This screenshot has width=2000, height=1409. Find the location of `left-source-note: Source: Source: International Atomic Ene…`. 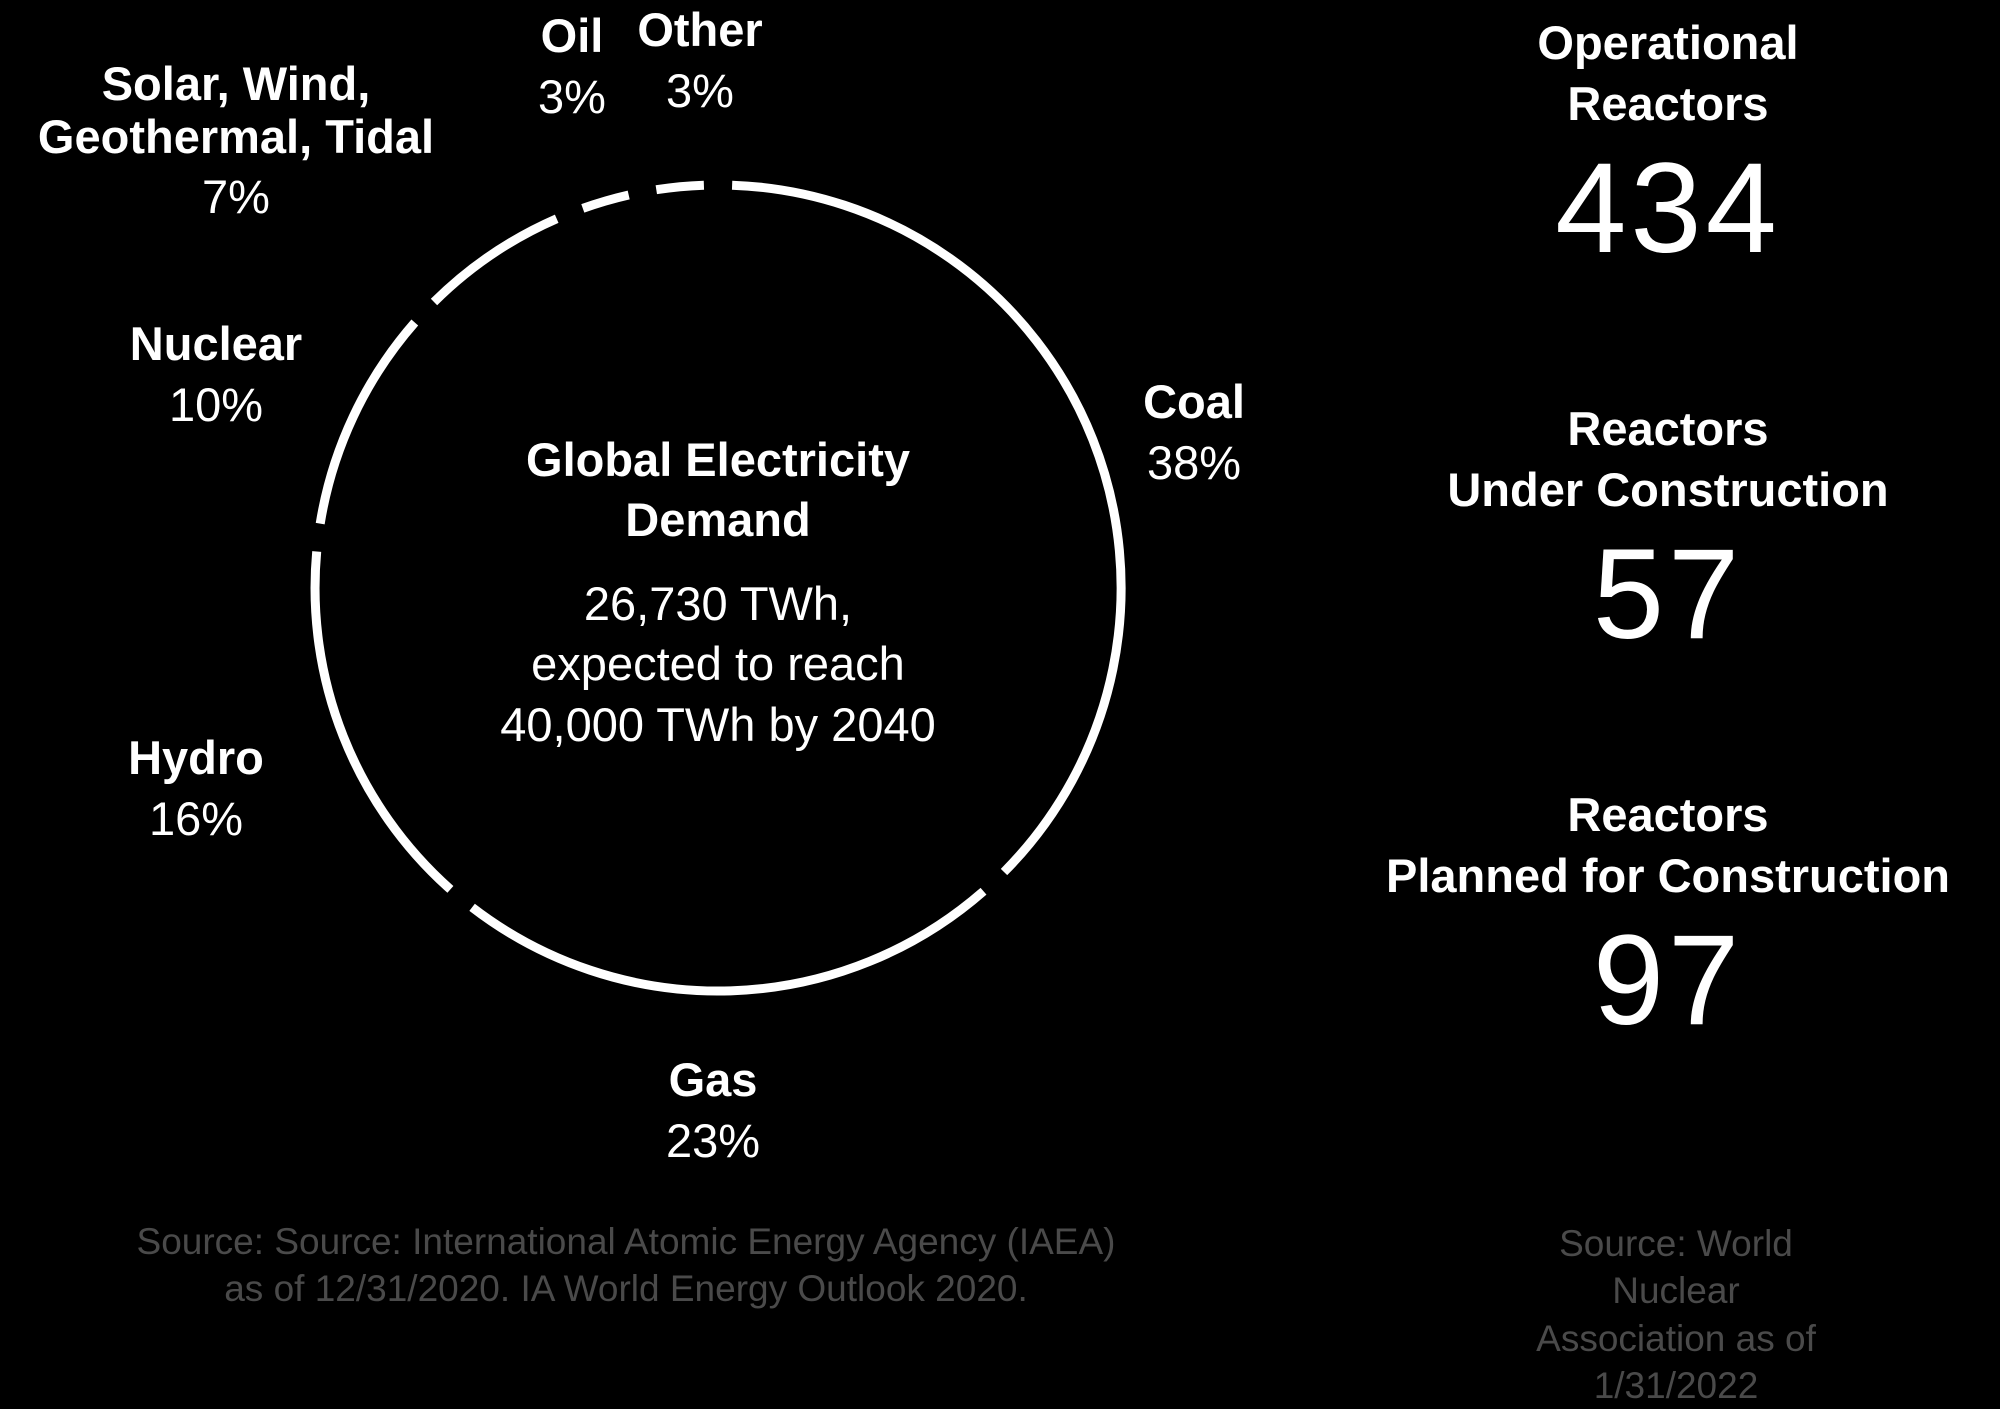

left-source-note: Source: Source: International Atomic Ene… is located at coordinates (626, 1265).